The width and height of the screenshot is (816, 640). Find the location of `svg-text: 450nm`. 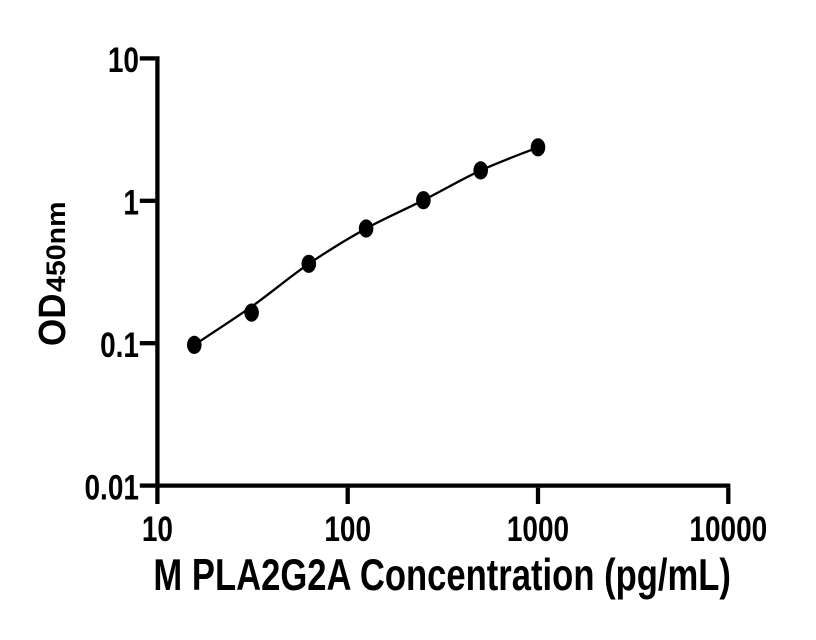

svg-text: 450nm is located at coordinates (55, 247).